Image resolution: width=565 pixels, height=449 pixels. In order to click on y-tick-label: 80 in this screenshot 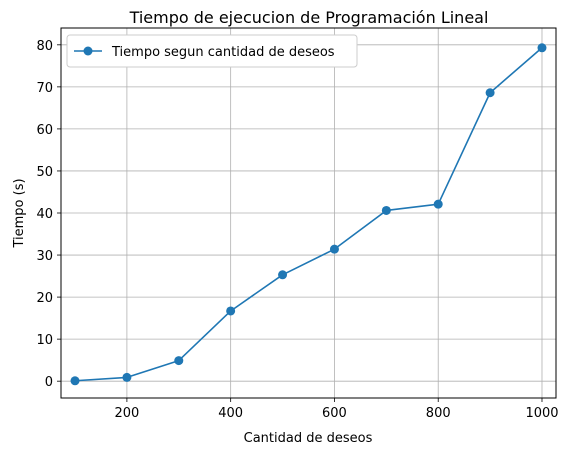, I will do `click(44, 46)`.